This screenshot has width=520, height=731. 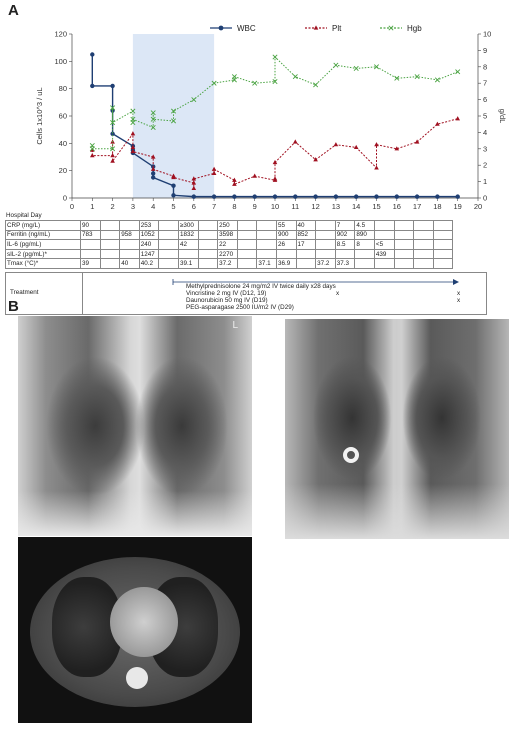 What do you see at coordinates (137, 678) in the screenshot?
I see `ct-spine` at bounding box center [137, 678].